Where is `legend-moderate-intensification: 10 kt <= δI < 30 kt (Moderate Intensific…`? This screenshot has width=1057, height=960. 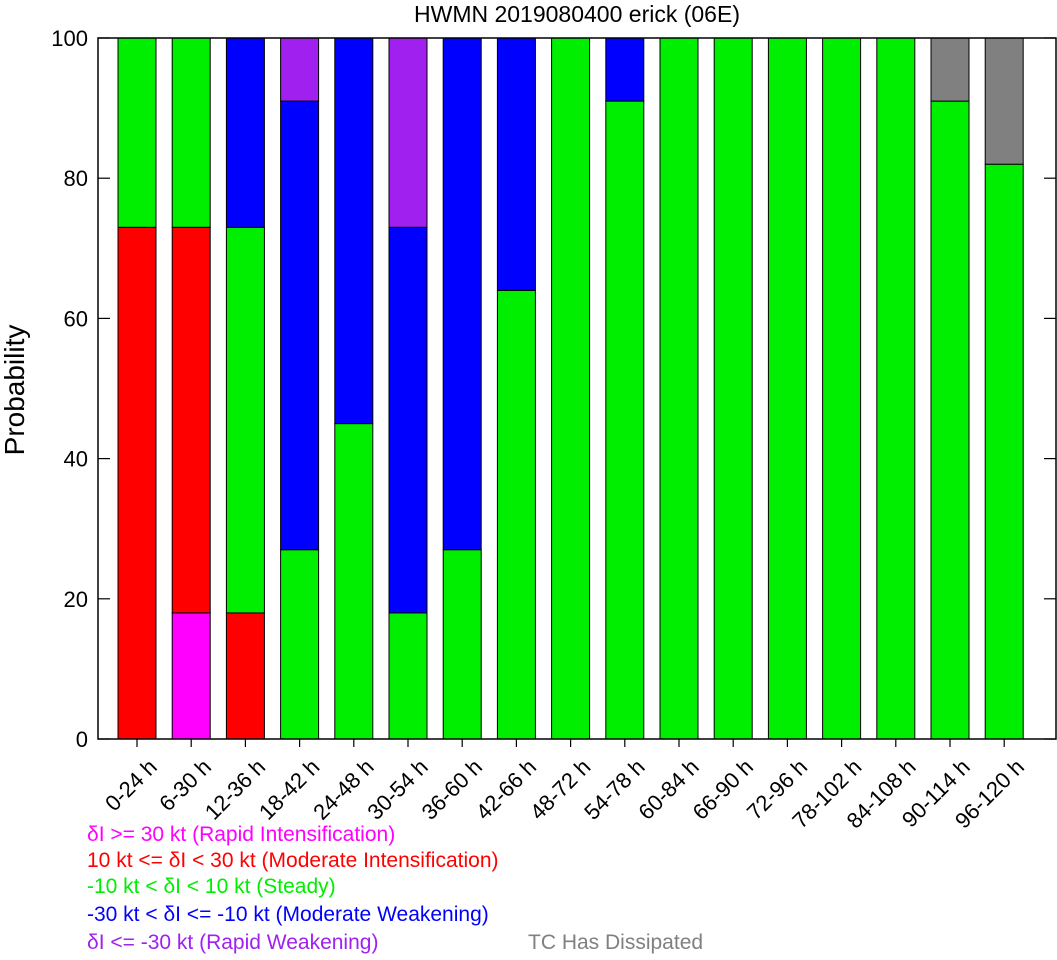 legend-moderate-intensification: 10 kt <= δI < 30 kt (Moderate Intensific… is located at coordinates (293, 860).